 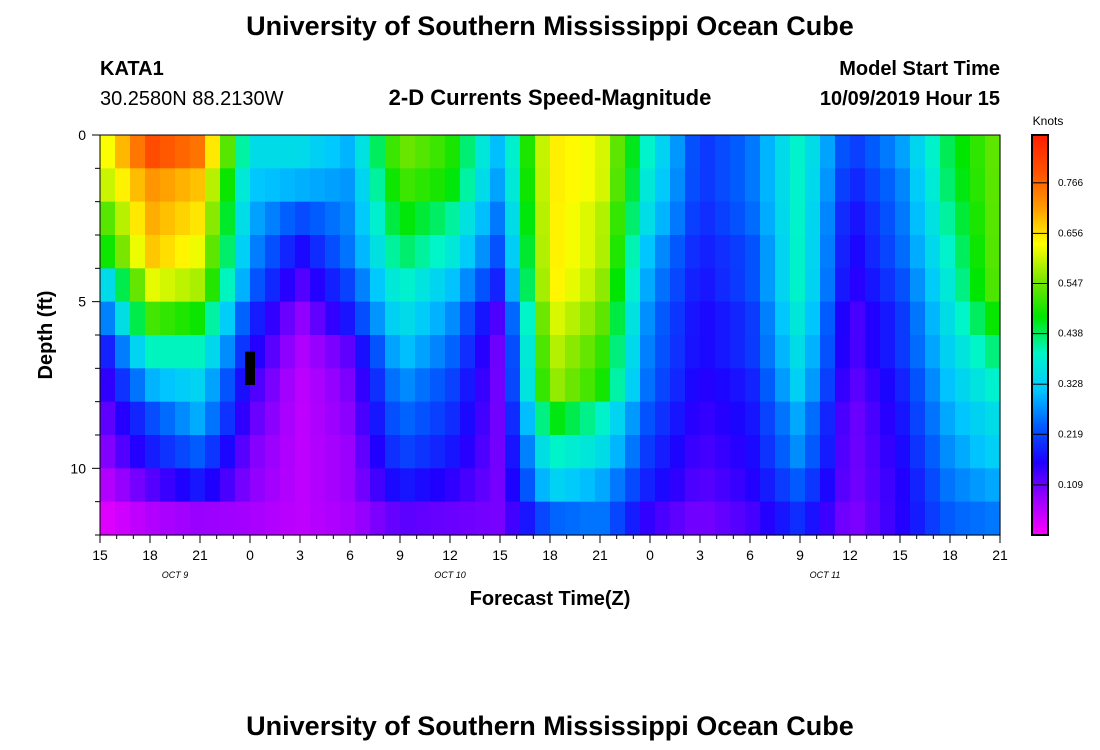 What do you see at coordinates (78, 468) in the screenshot?
I see `y-tick-label: 10` at bounding box center [78, 468].